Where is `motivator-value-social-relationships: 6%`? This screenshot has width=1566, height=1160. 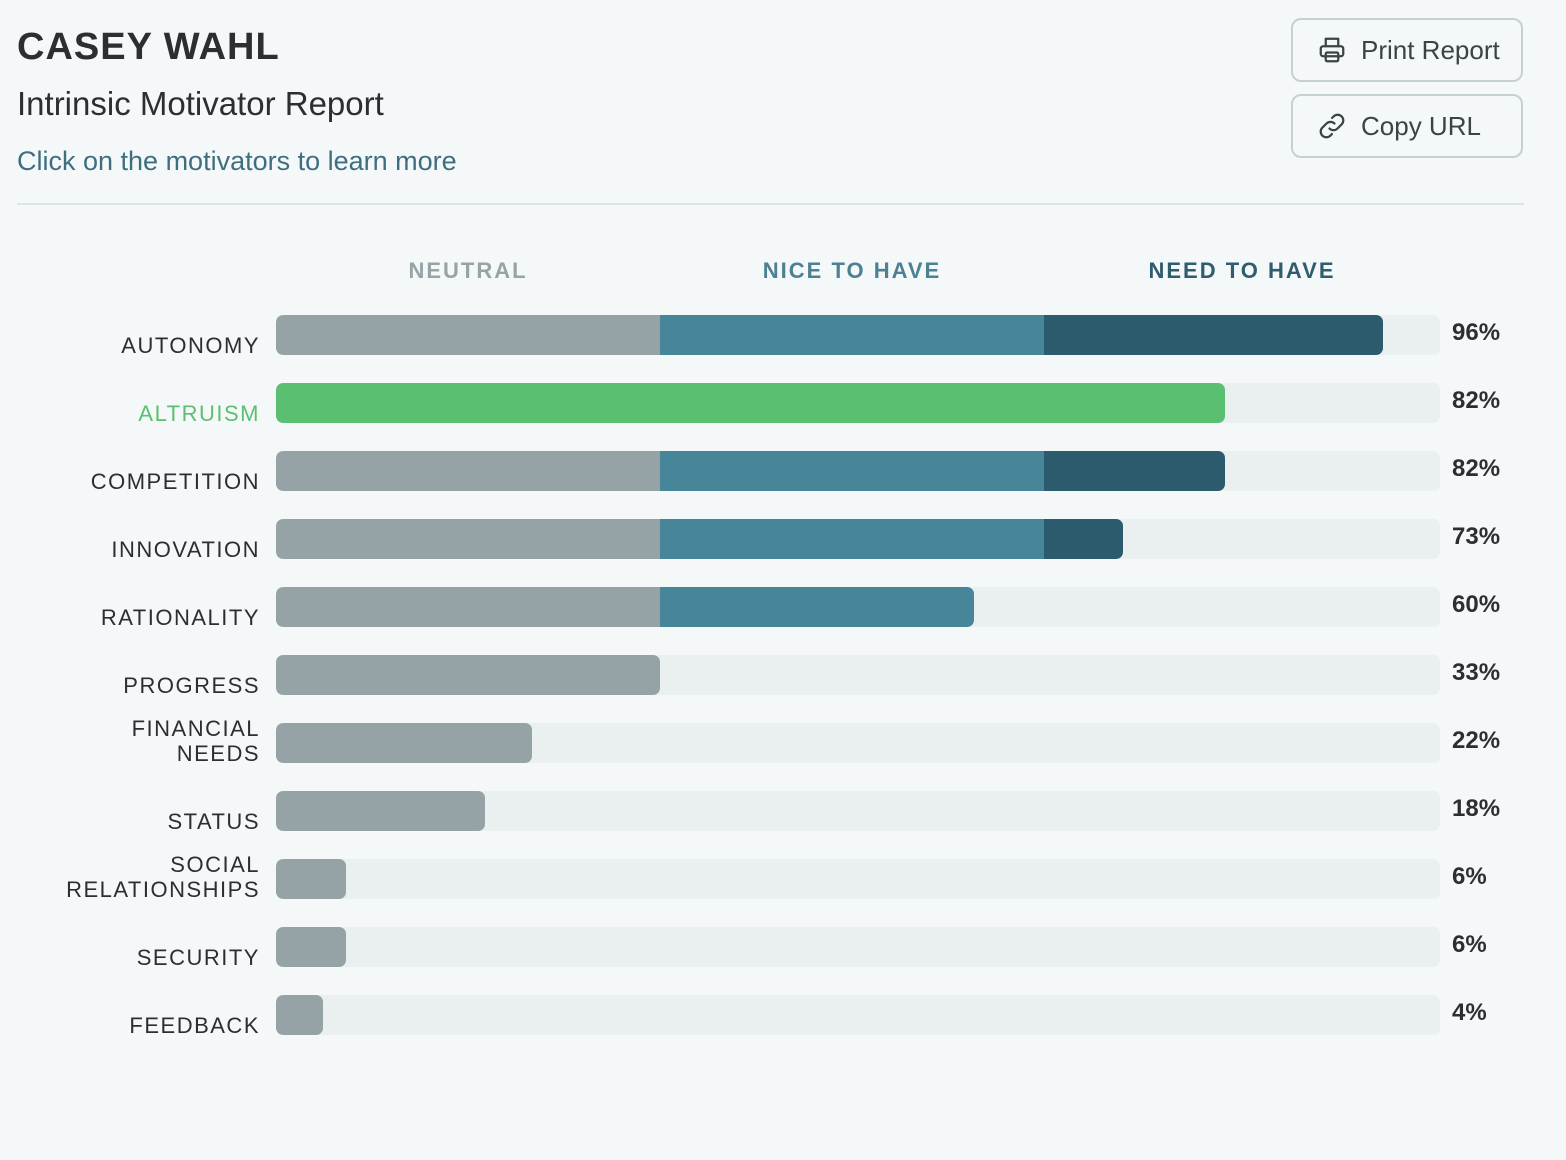
motivator-value-social-relationships: 6% is located at coordinates (1469, 876).